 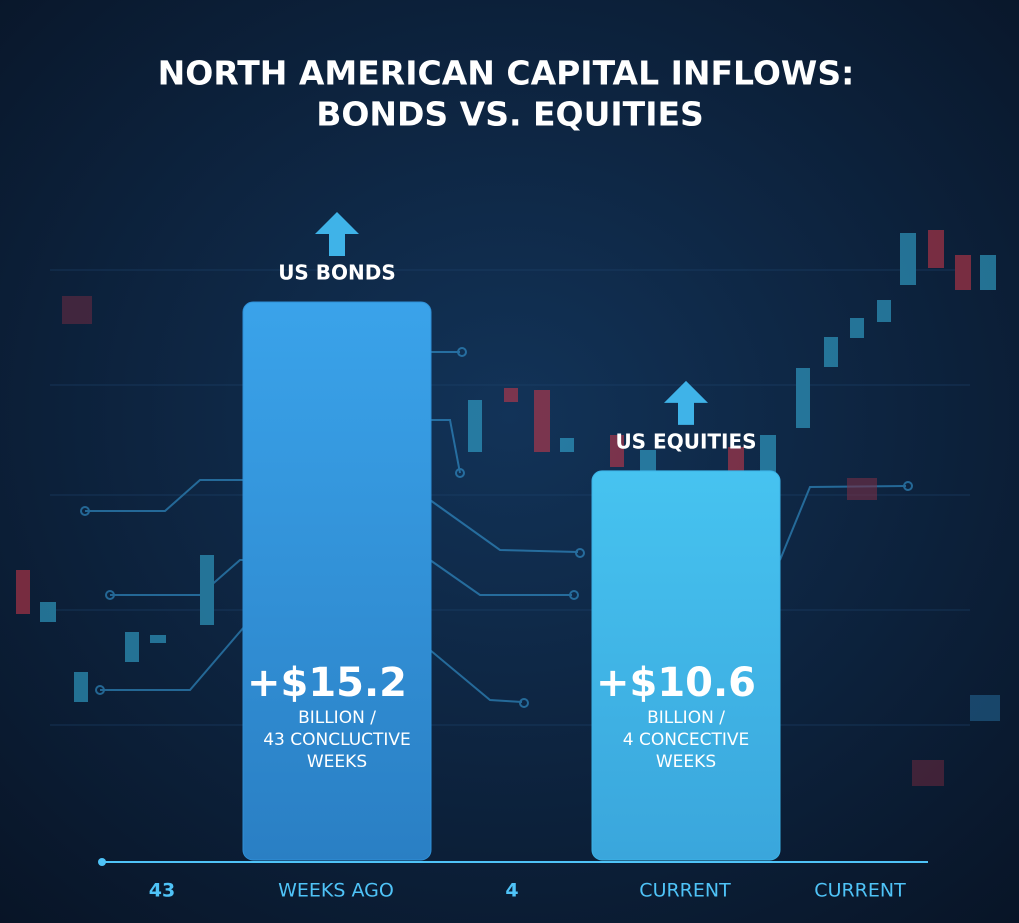 What do you see at coordinates (337, 273) in the screenshot?
I see `category-label: US BONDS` at bounding box center [337, 273].